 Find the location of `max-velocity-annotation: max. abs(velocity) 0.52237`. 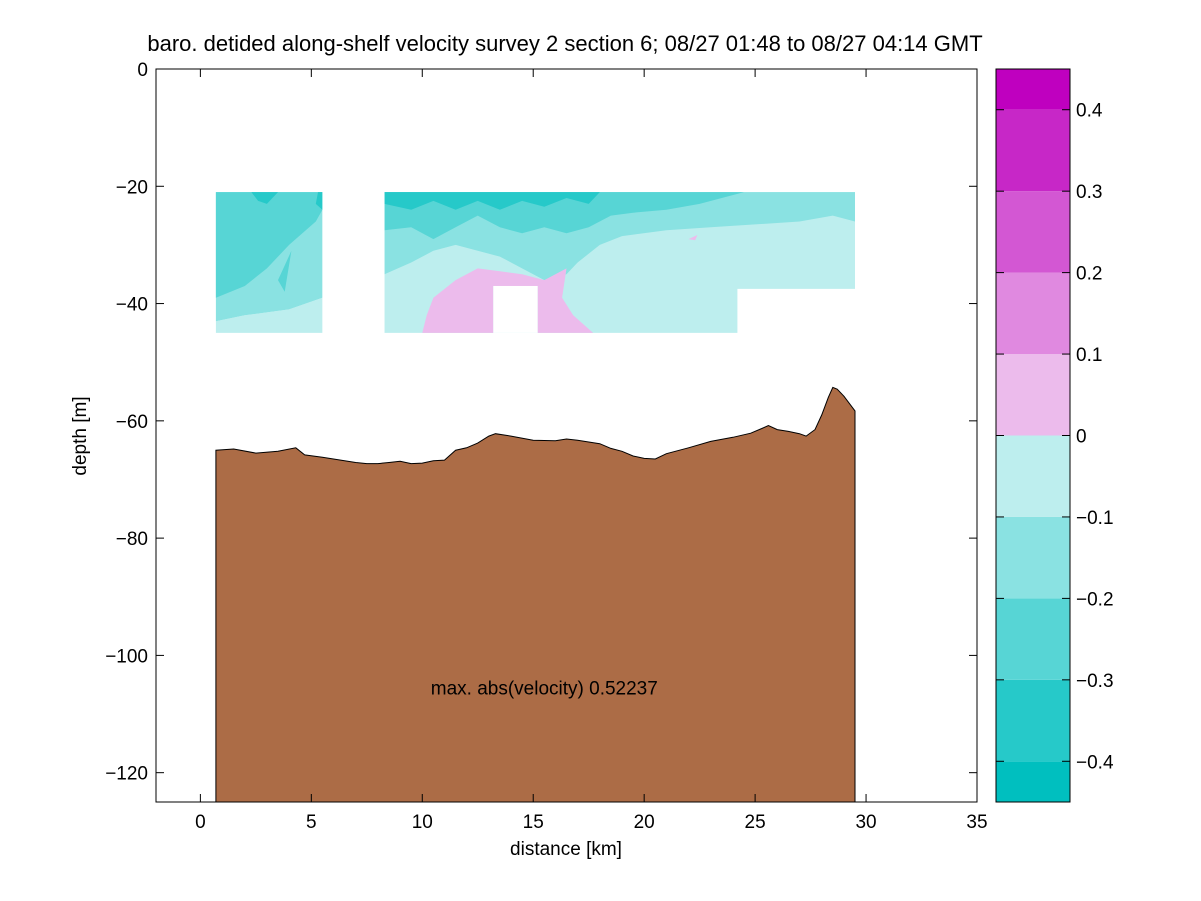

max-velocity-annotation: max. abs(velocity) 0.52237 is located at coordinates (544, 689).